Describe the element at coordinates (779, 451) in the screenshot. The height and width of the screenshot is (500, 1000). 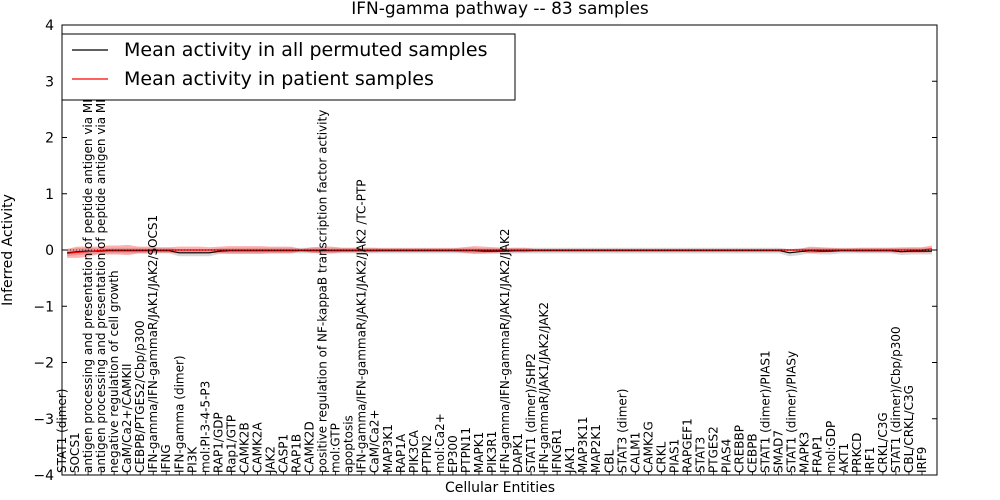
I see `category-label: SMAD7` at that location.